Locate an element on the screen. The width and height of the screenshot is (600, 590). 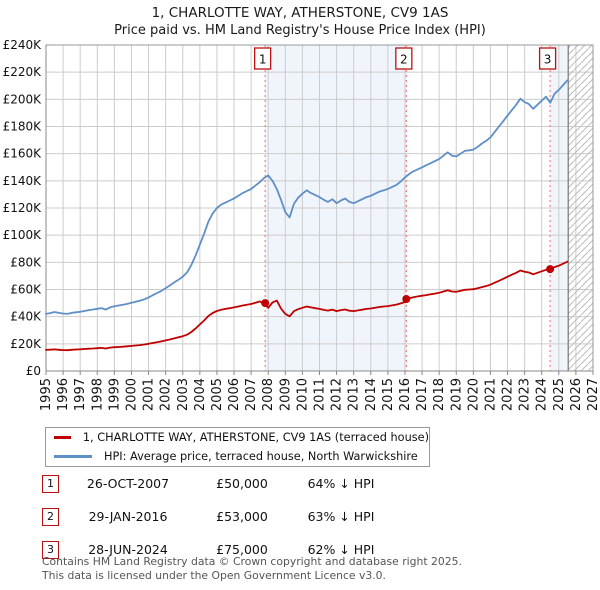
page-title: 1, CHARLOTTE WAY, ATHERSTONE, CV9 1AS is located at coordinates (300, 13).